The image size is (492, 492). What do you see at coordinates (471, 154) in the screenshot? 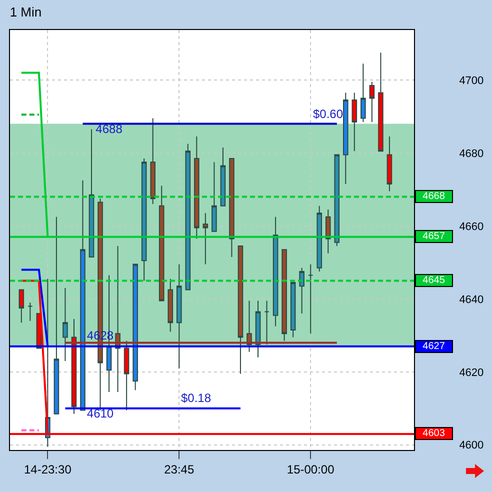
I see `y-tick-label: 4680` at bounding box center [471, 154].